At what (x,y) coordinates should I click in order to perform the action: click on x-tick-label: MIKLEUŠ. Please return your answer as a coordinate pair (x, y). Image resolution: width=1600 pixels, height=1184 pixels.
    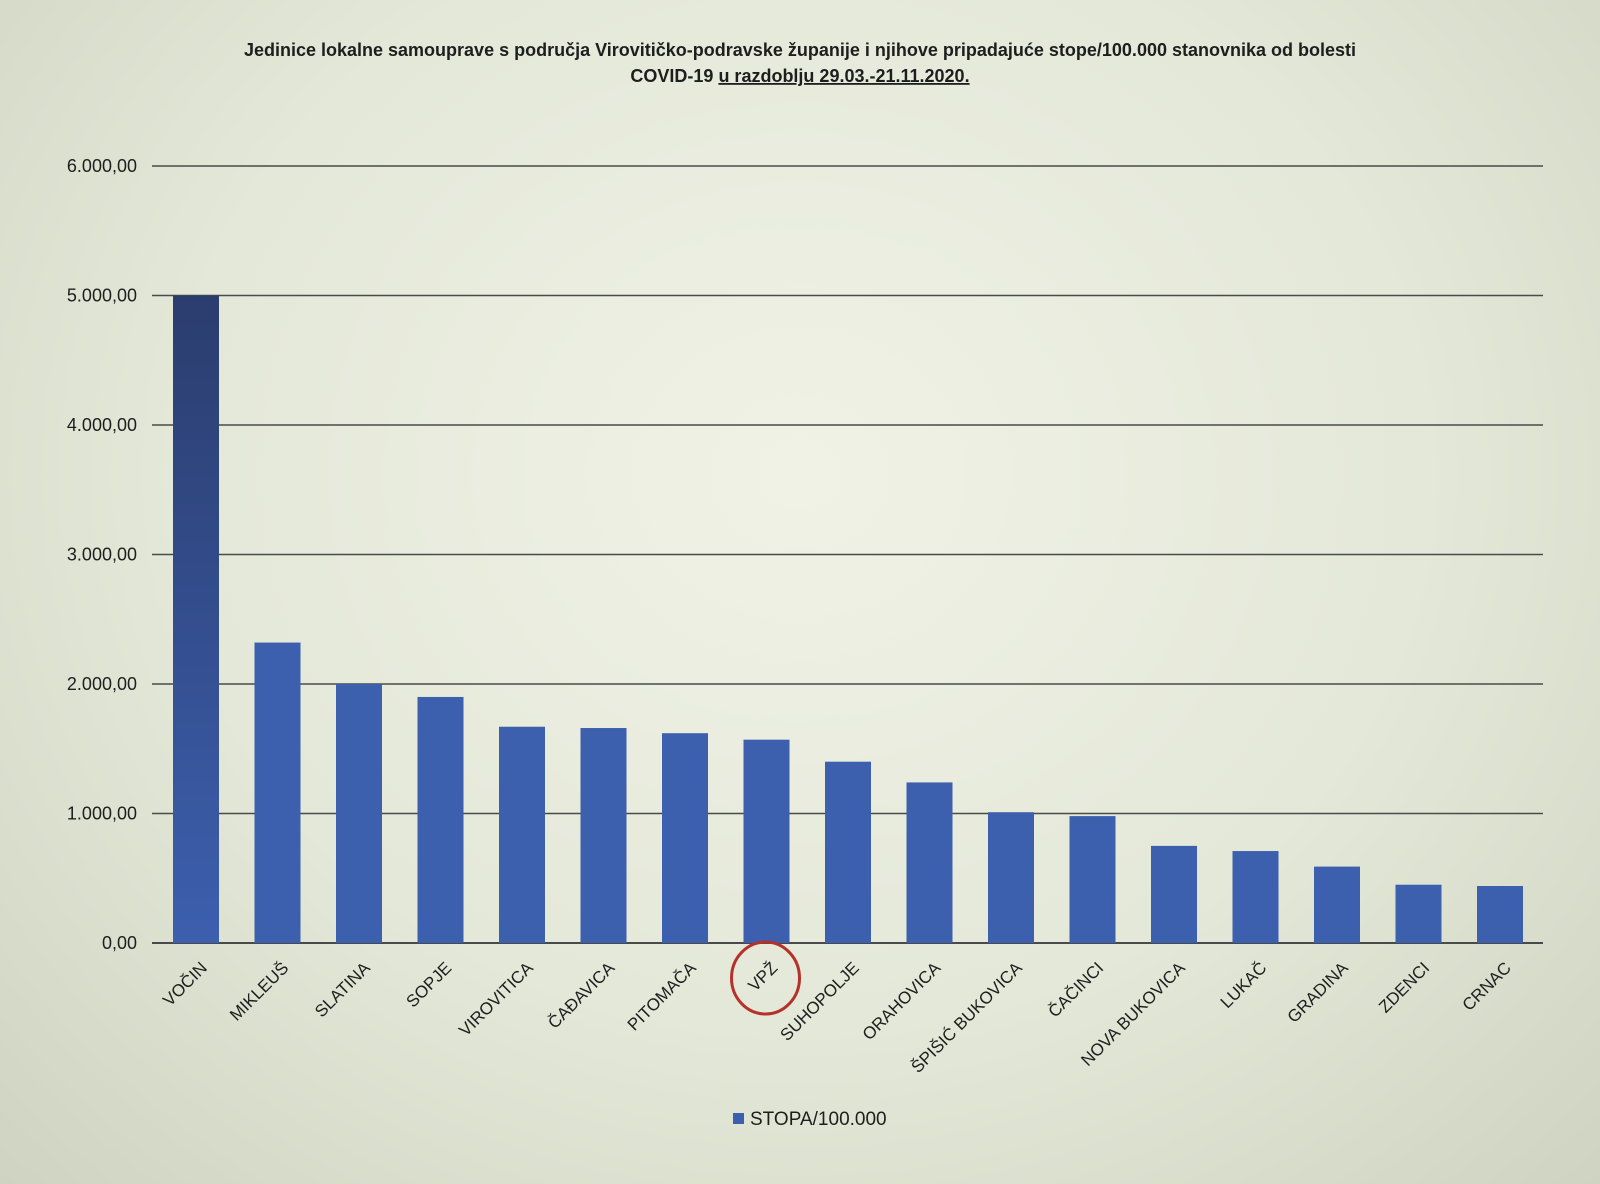
    Looking at the image, I should click on (259, 991).